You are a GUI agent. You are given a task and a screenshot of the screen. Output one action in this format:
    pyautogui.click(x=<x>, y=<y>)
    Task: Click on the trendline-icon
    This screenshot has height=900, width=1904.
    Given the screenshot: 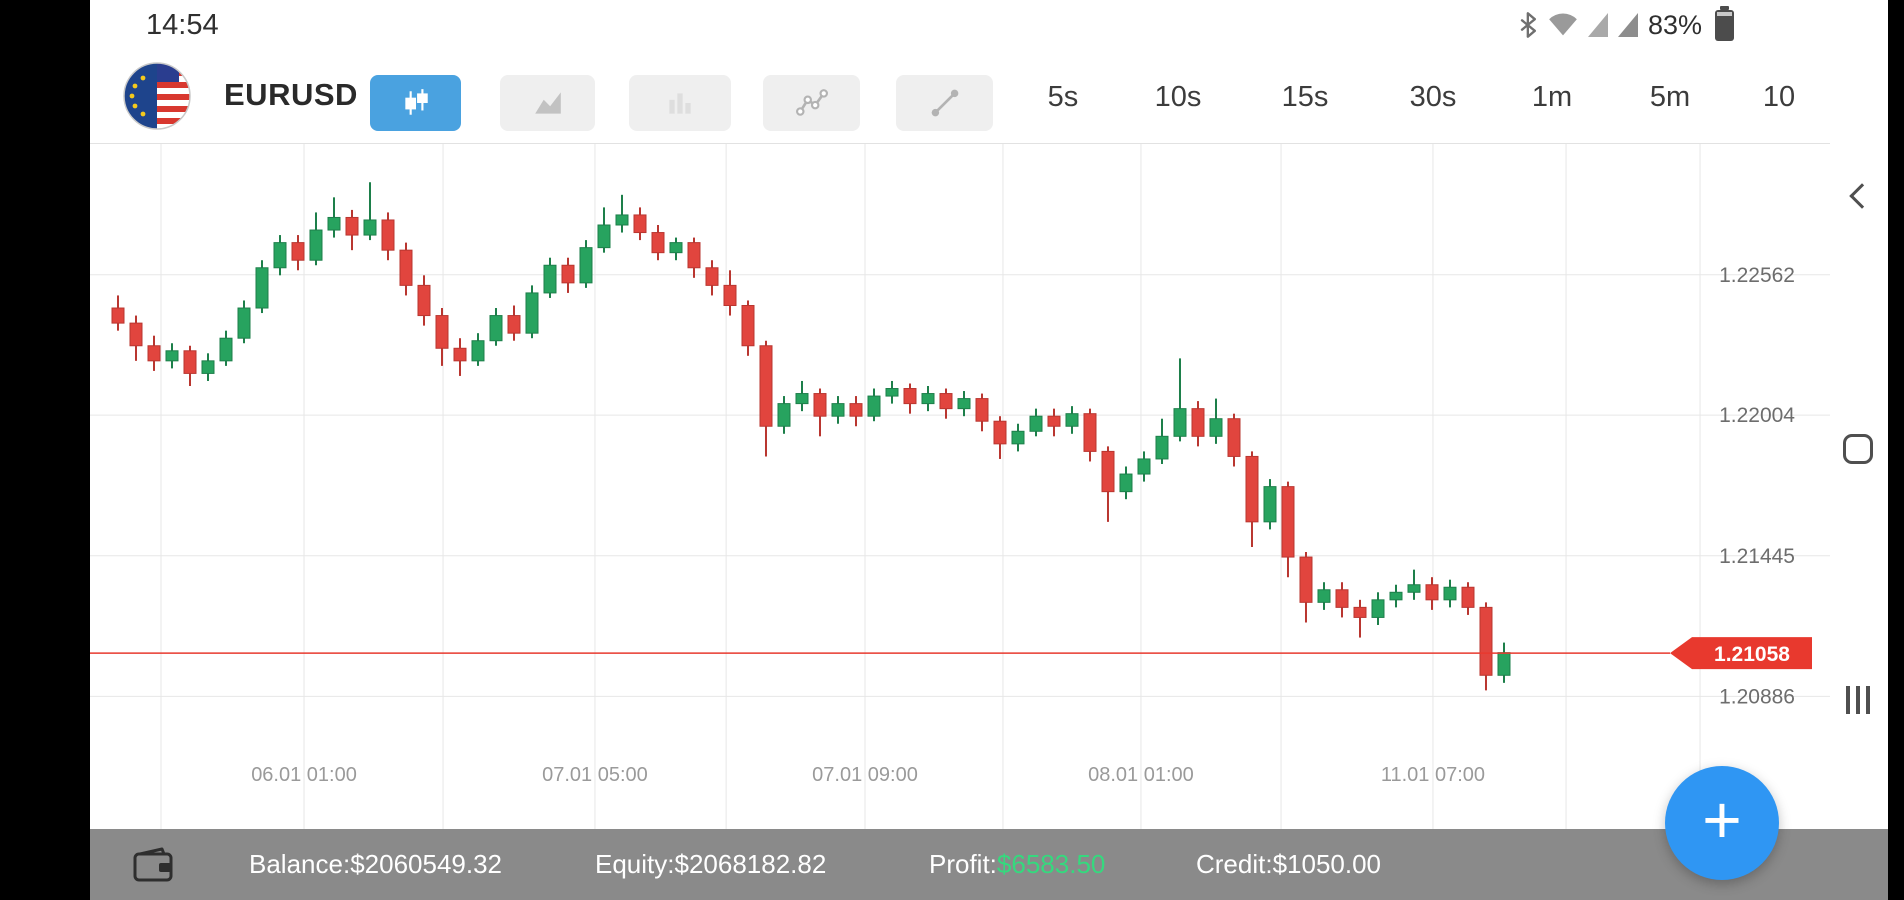 What is the action you would take?
    pyautogui.click(x=944, y=103)
    